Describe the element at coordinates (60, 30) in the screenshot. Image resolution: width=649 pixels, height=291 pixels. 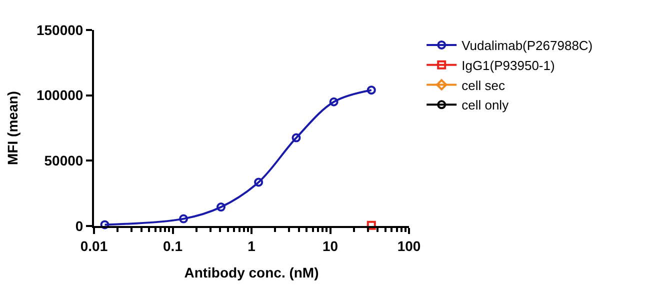
I see `y-tick-label: 150000` at that location.